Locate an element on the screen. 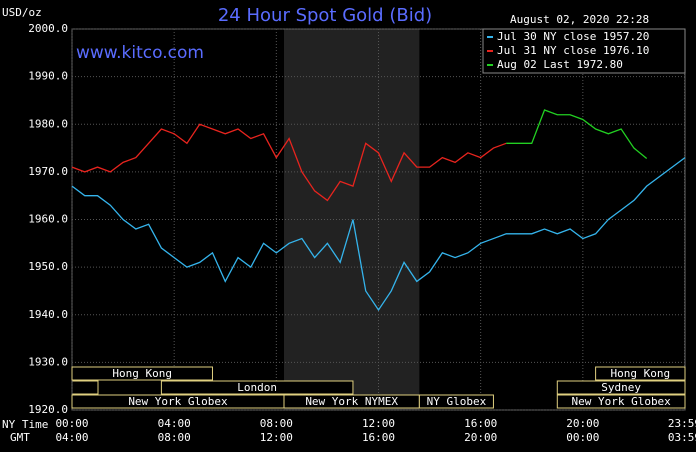 The height and width of the screenshot is (452, 696). x2-tick-label: 00:00 is located at coordinates (582, 437).